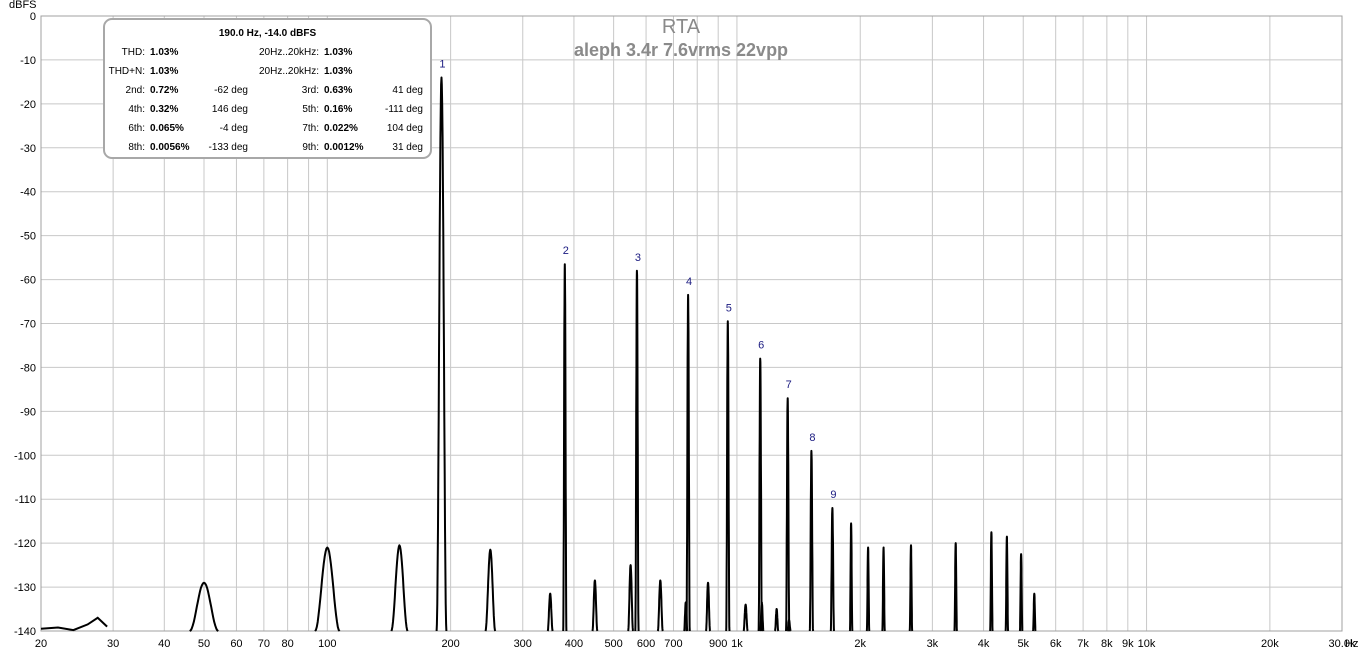 The height and width of the screenshot is (653, 1362). What do you see at coordinates (28, 193) in the screenshot?
I see `y-tick-label: -40` at bounding box center [28, 193].